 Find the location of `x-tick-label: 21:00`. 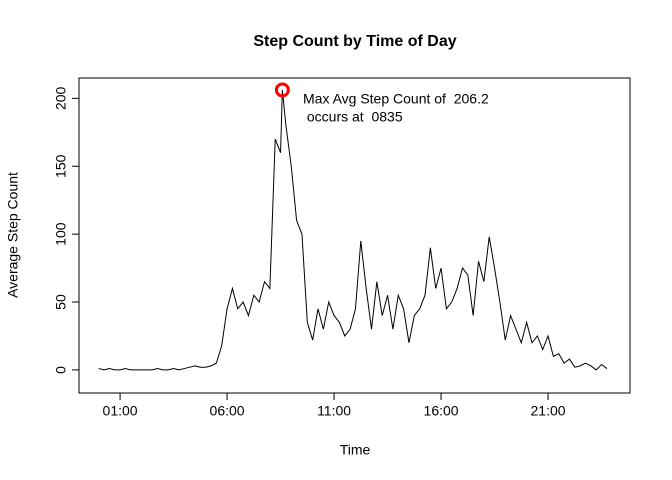

x-tick-label: 21:00 is located at coordinates (548, 411).